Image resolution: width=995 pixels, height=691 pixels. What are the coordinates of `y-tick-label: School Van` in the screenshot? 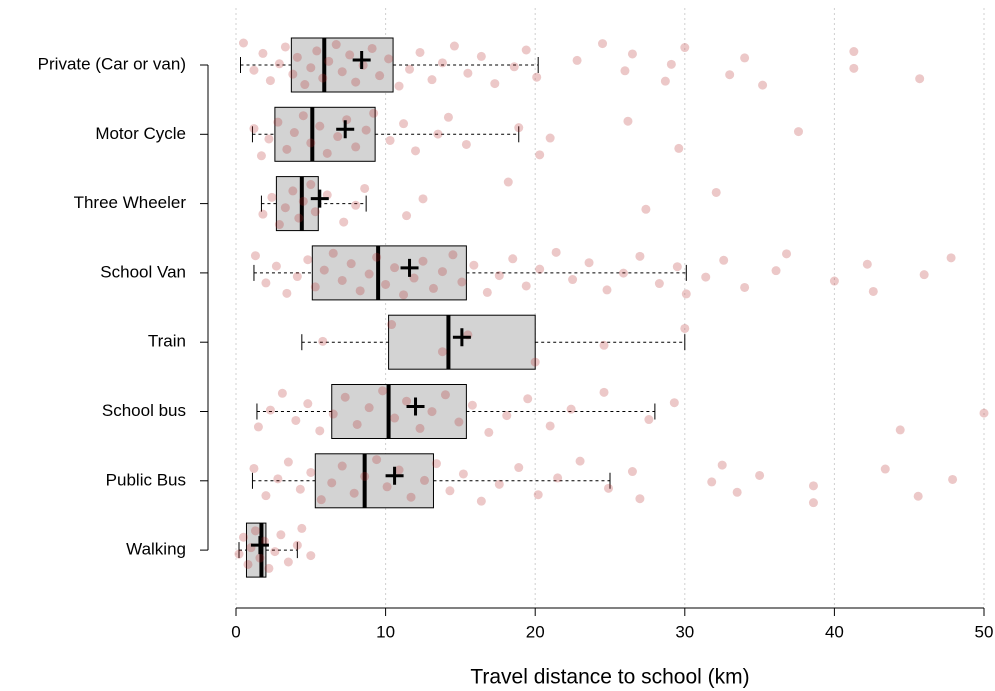 It's located at (143, 271).